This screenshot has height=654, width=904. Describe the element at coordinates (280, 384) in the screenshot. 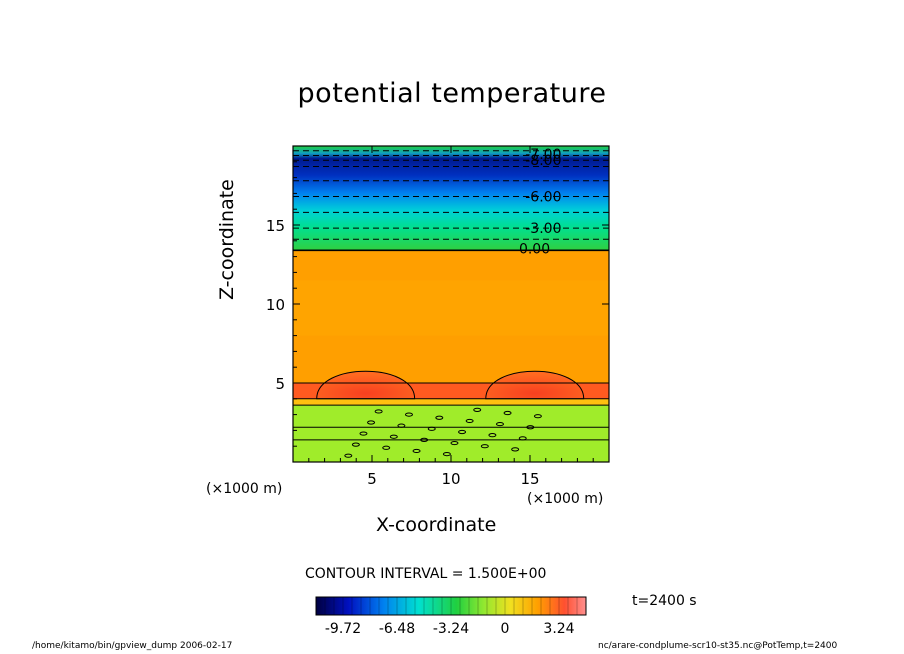

I see `z-axis-tick-label: 5` at that location.